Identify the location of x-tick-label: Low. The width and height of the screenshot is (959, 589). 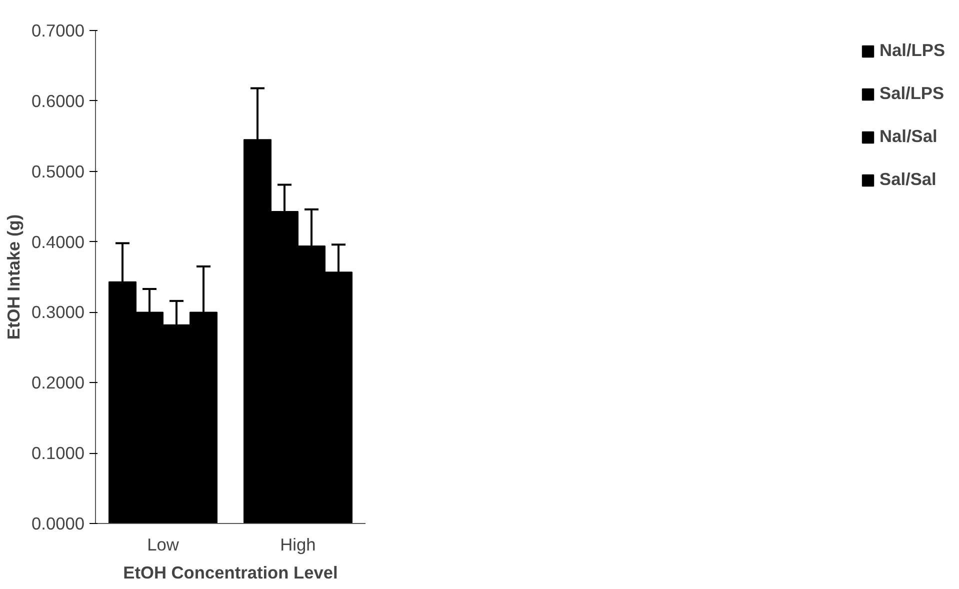
(163, 544).